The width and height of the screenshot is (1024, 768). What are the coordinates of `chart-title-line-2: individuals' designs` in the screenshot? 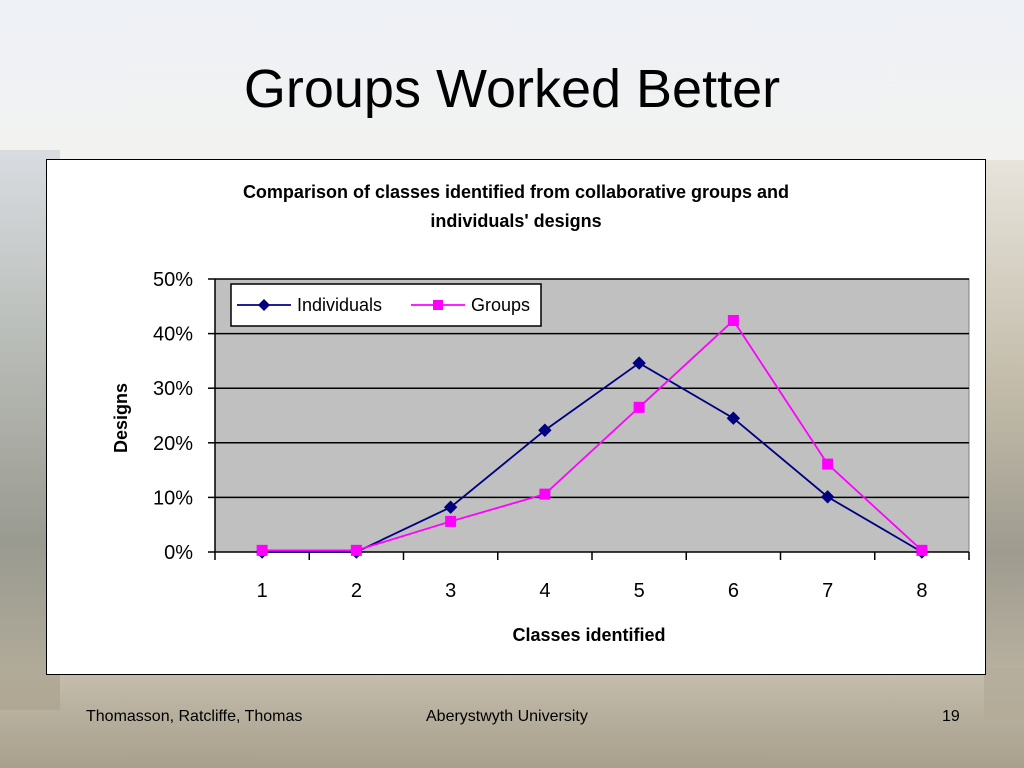 It's located at (515, 221).